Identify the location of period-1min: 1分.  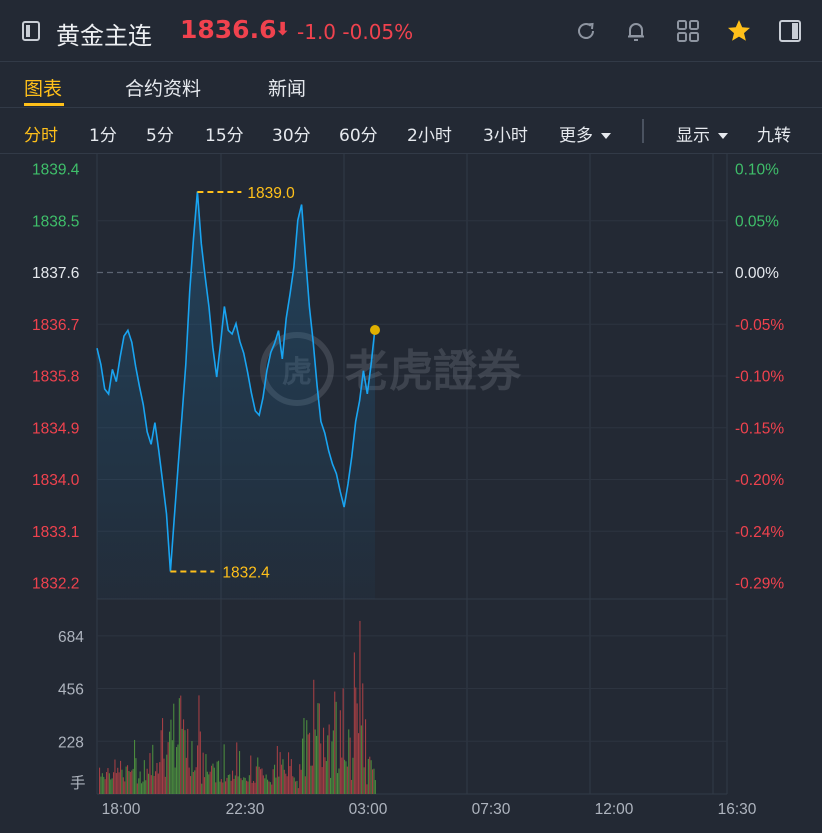
(103, 136).